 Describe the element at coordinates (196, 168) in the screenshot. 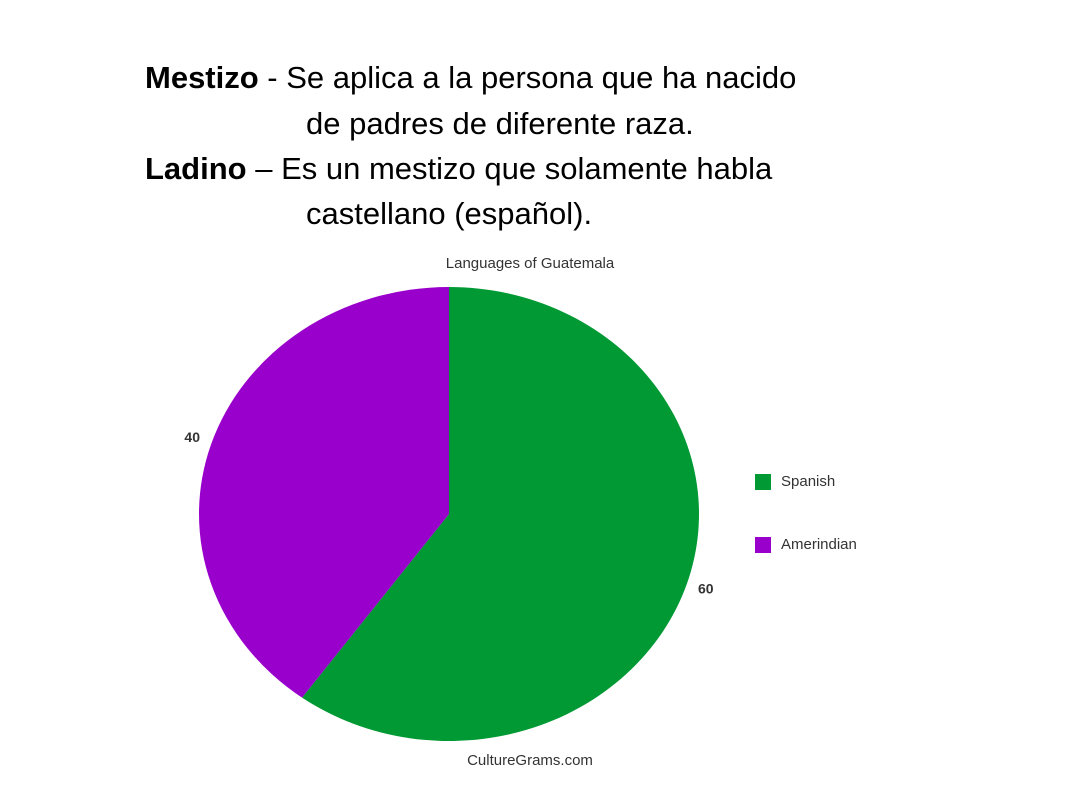

I see `term: Ladino` at that location.